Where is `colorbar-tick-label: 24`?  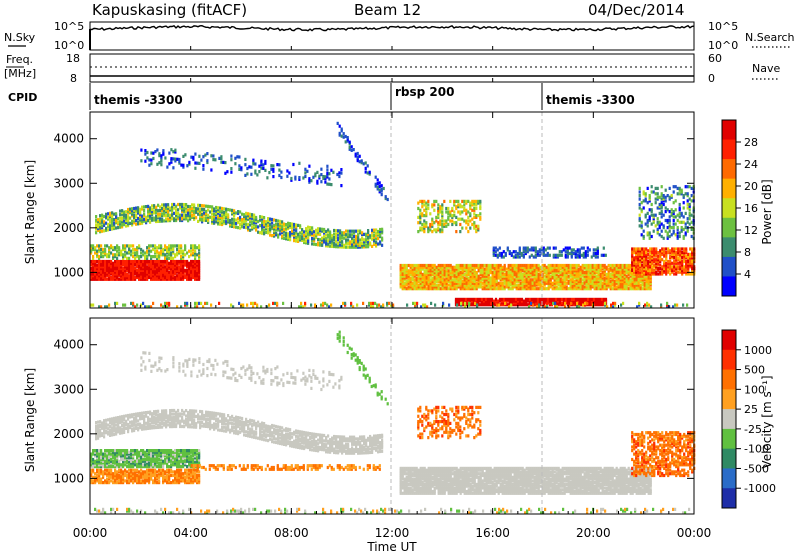 colorbar-tick-label: 24 is located at coordinates (751, 164).